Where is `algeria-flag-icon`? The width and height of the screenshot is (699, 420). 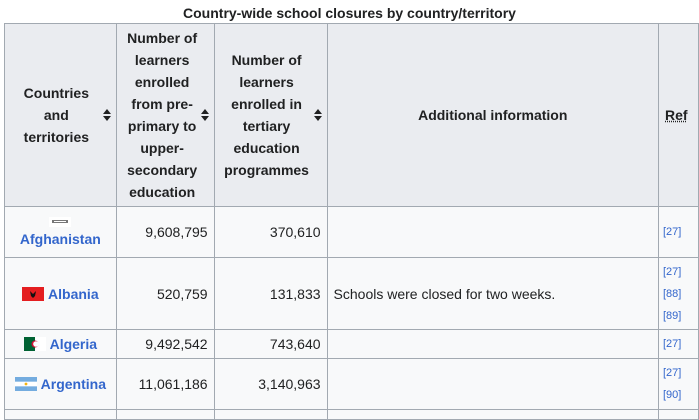
algeria-flag-icon is located at coordinates (34, 344).